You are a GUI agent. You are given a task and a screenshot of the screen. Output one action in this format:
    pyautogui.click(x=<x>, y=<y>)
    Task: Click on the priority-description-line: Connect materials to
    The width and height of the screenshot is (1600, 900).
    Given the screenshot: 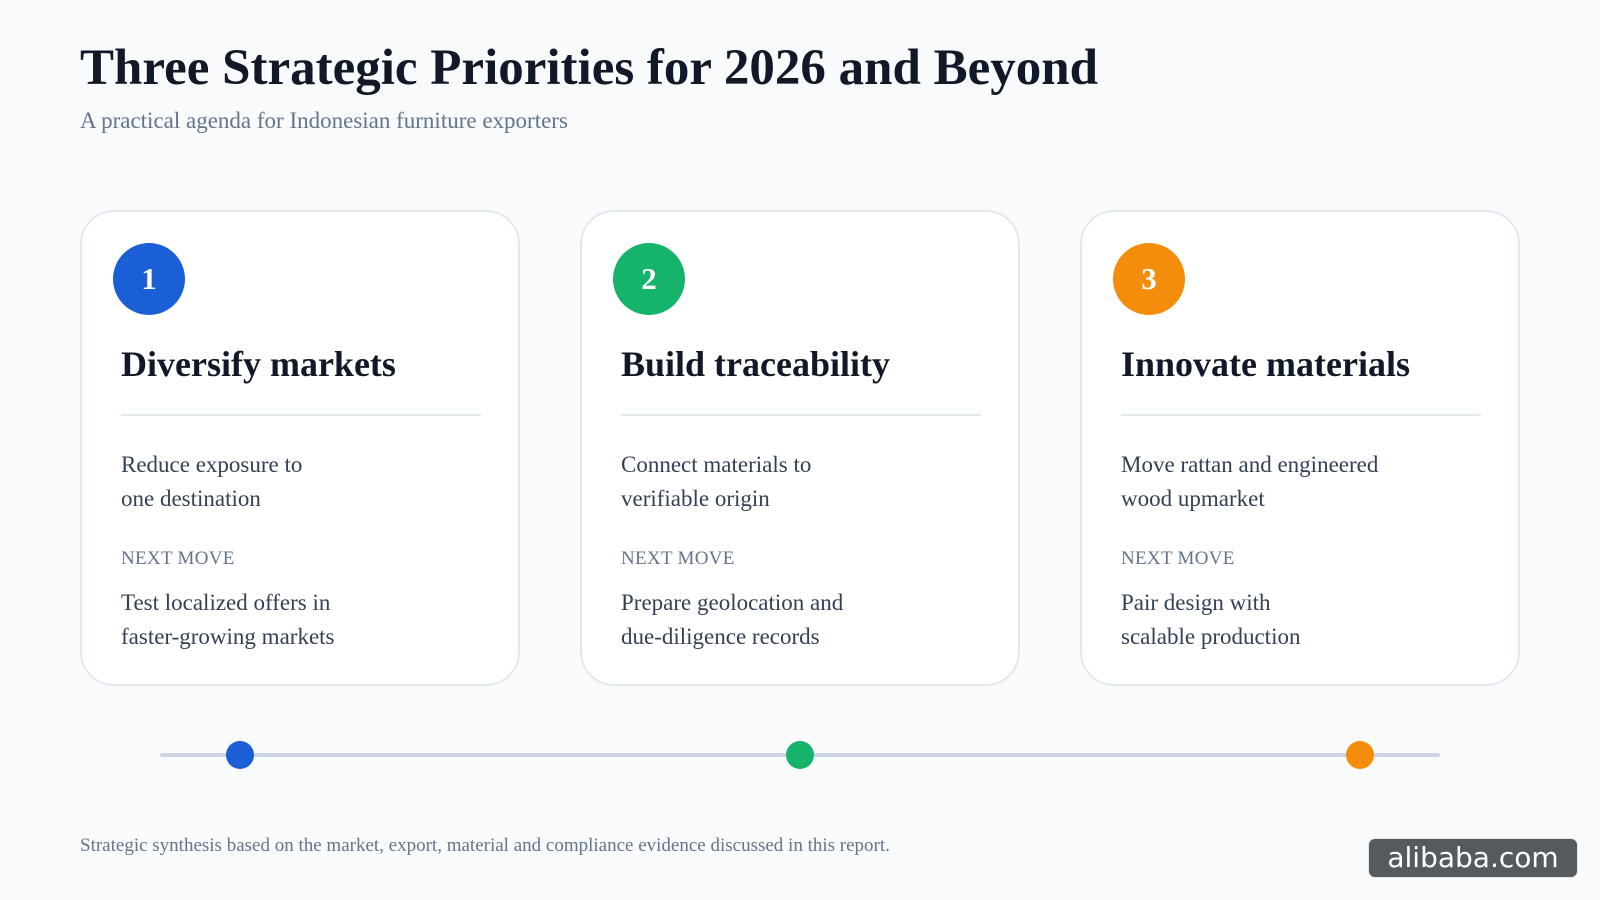 What is the action you would take?
    pyautogui.click(x=716, y=464)
    